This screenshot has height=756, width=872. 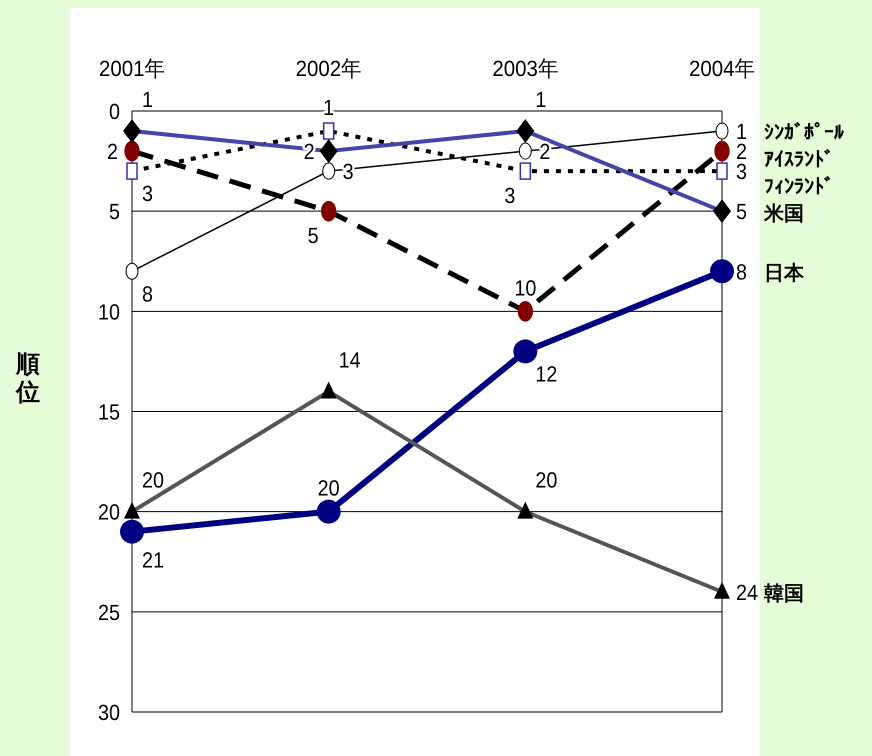 I want to click on data-label: 10, so click(x=526, y=287).